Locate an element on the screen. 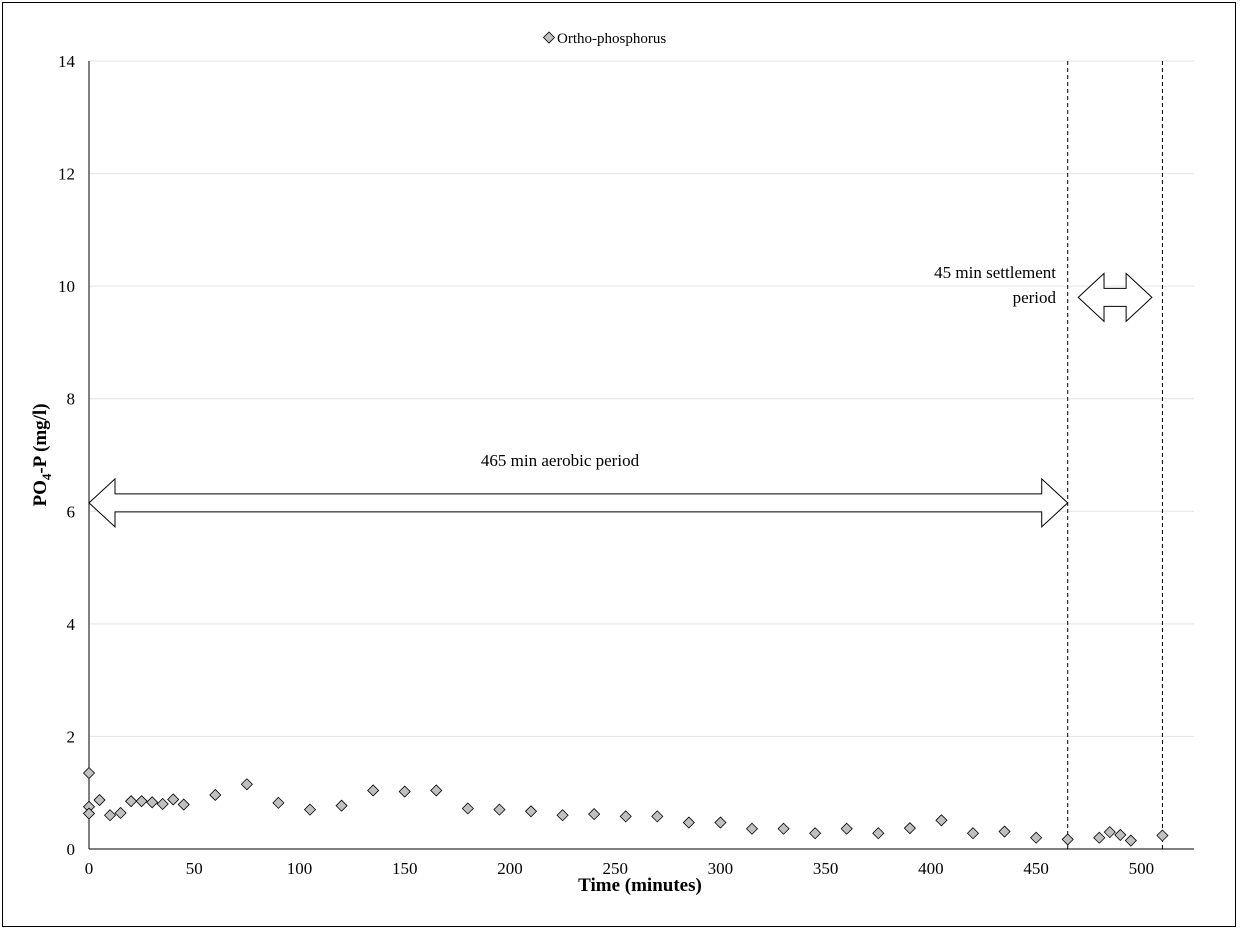 The width and height of the screenshot is (1240, 931). x-tick-label: 100 is located at coordinates (300, 868).